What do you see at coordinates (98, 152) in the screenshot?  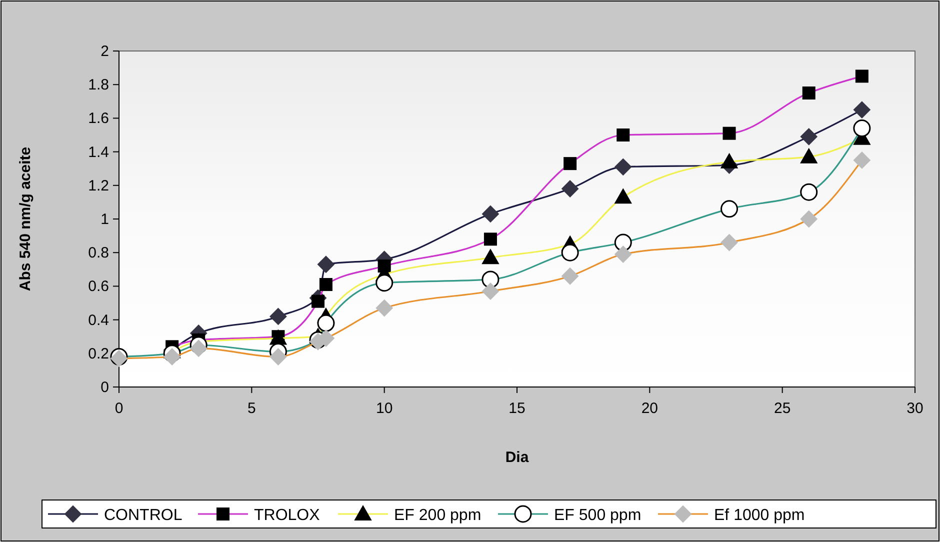 I see `y-tick-label: 1.4` at bounding box center [98, 152].